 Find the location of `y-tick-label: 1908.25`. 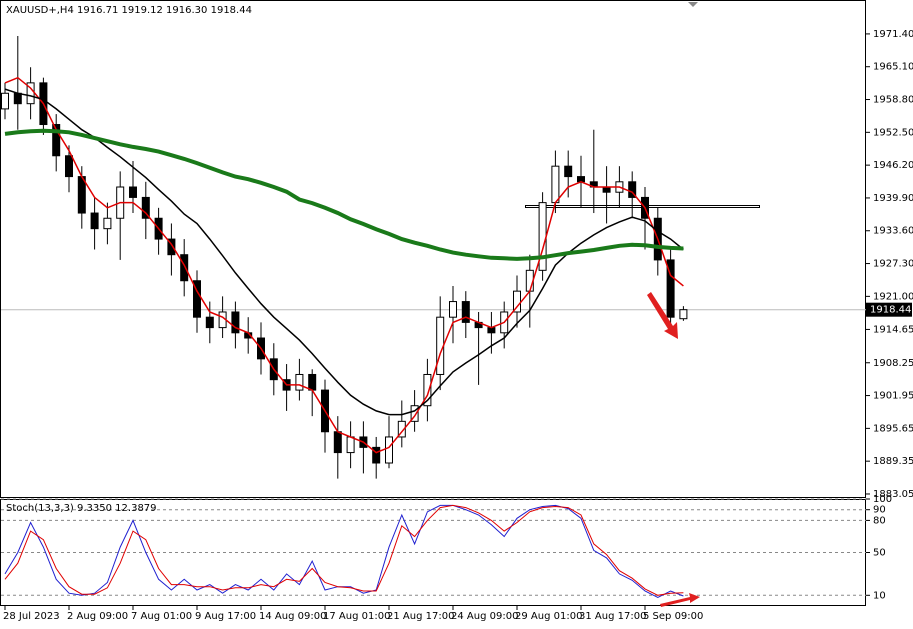

y-tick-label: 1908.25 is located at coordinates (893, 363).